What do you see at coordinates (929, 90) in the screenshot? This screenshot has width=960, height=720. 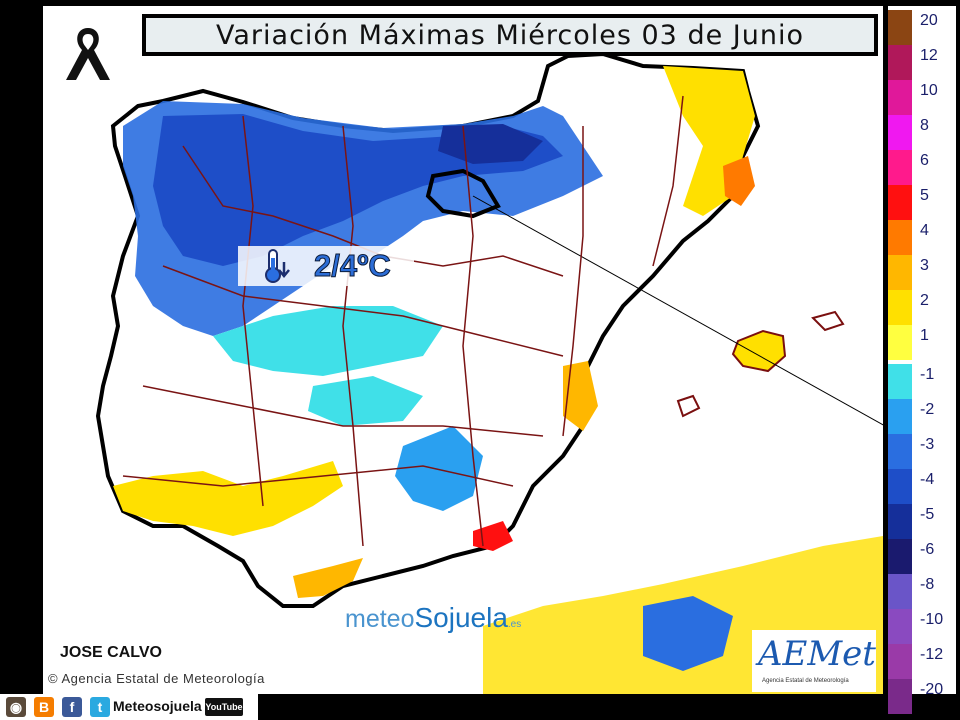 I see `legend-label-positive-2: 10` at bounding box center [929, 90].